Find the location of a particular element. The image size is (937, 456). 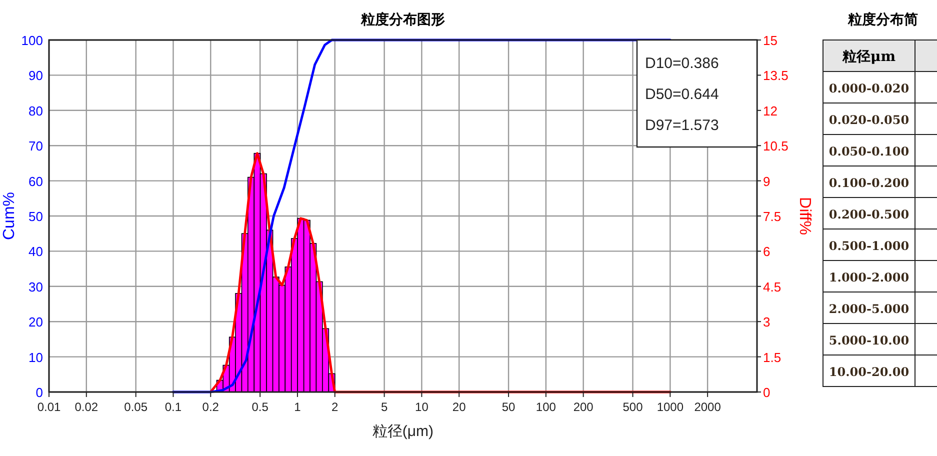

text: 0.200-0.500 is located at coordinates (869, 214).